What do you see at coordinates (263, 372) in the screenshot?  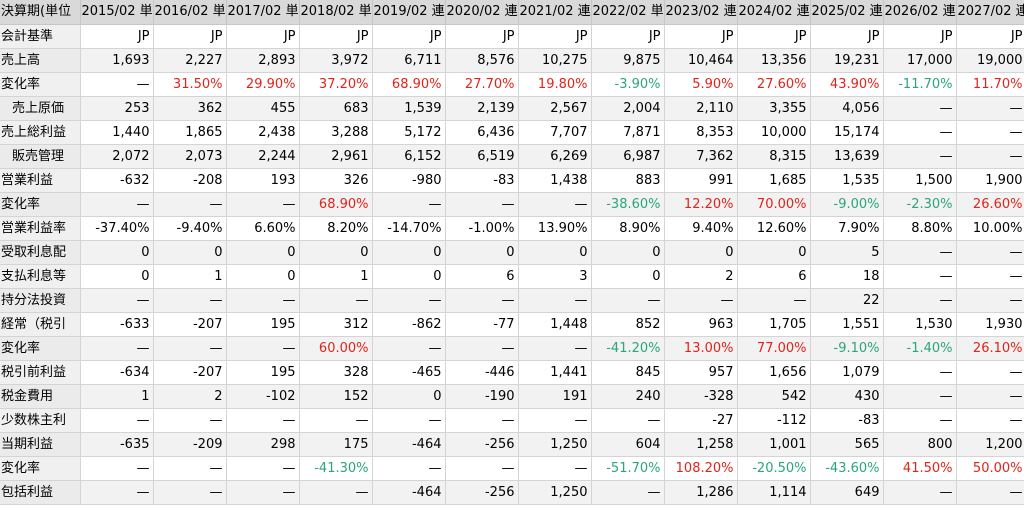 I see `table-cell: 195` at bounding box center [263, 372].